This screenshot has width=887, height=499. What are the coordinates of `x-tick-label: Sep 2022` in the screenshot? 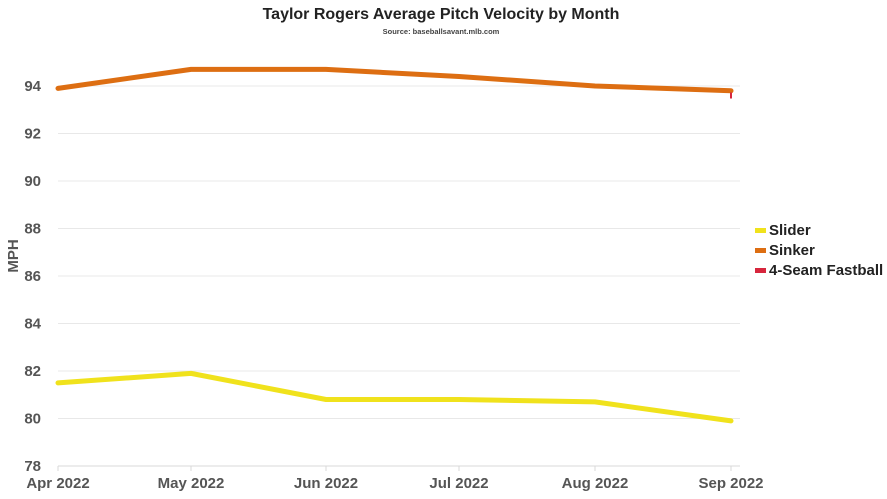 It's located at (730, 483).